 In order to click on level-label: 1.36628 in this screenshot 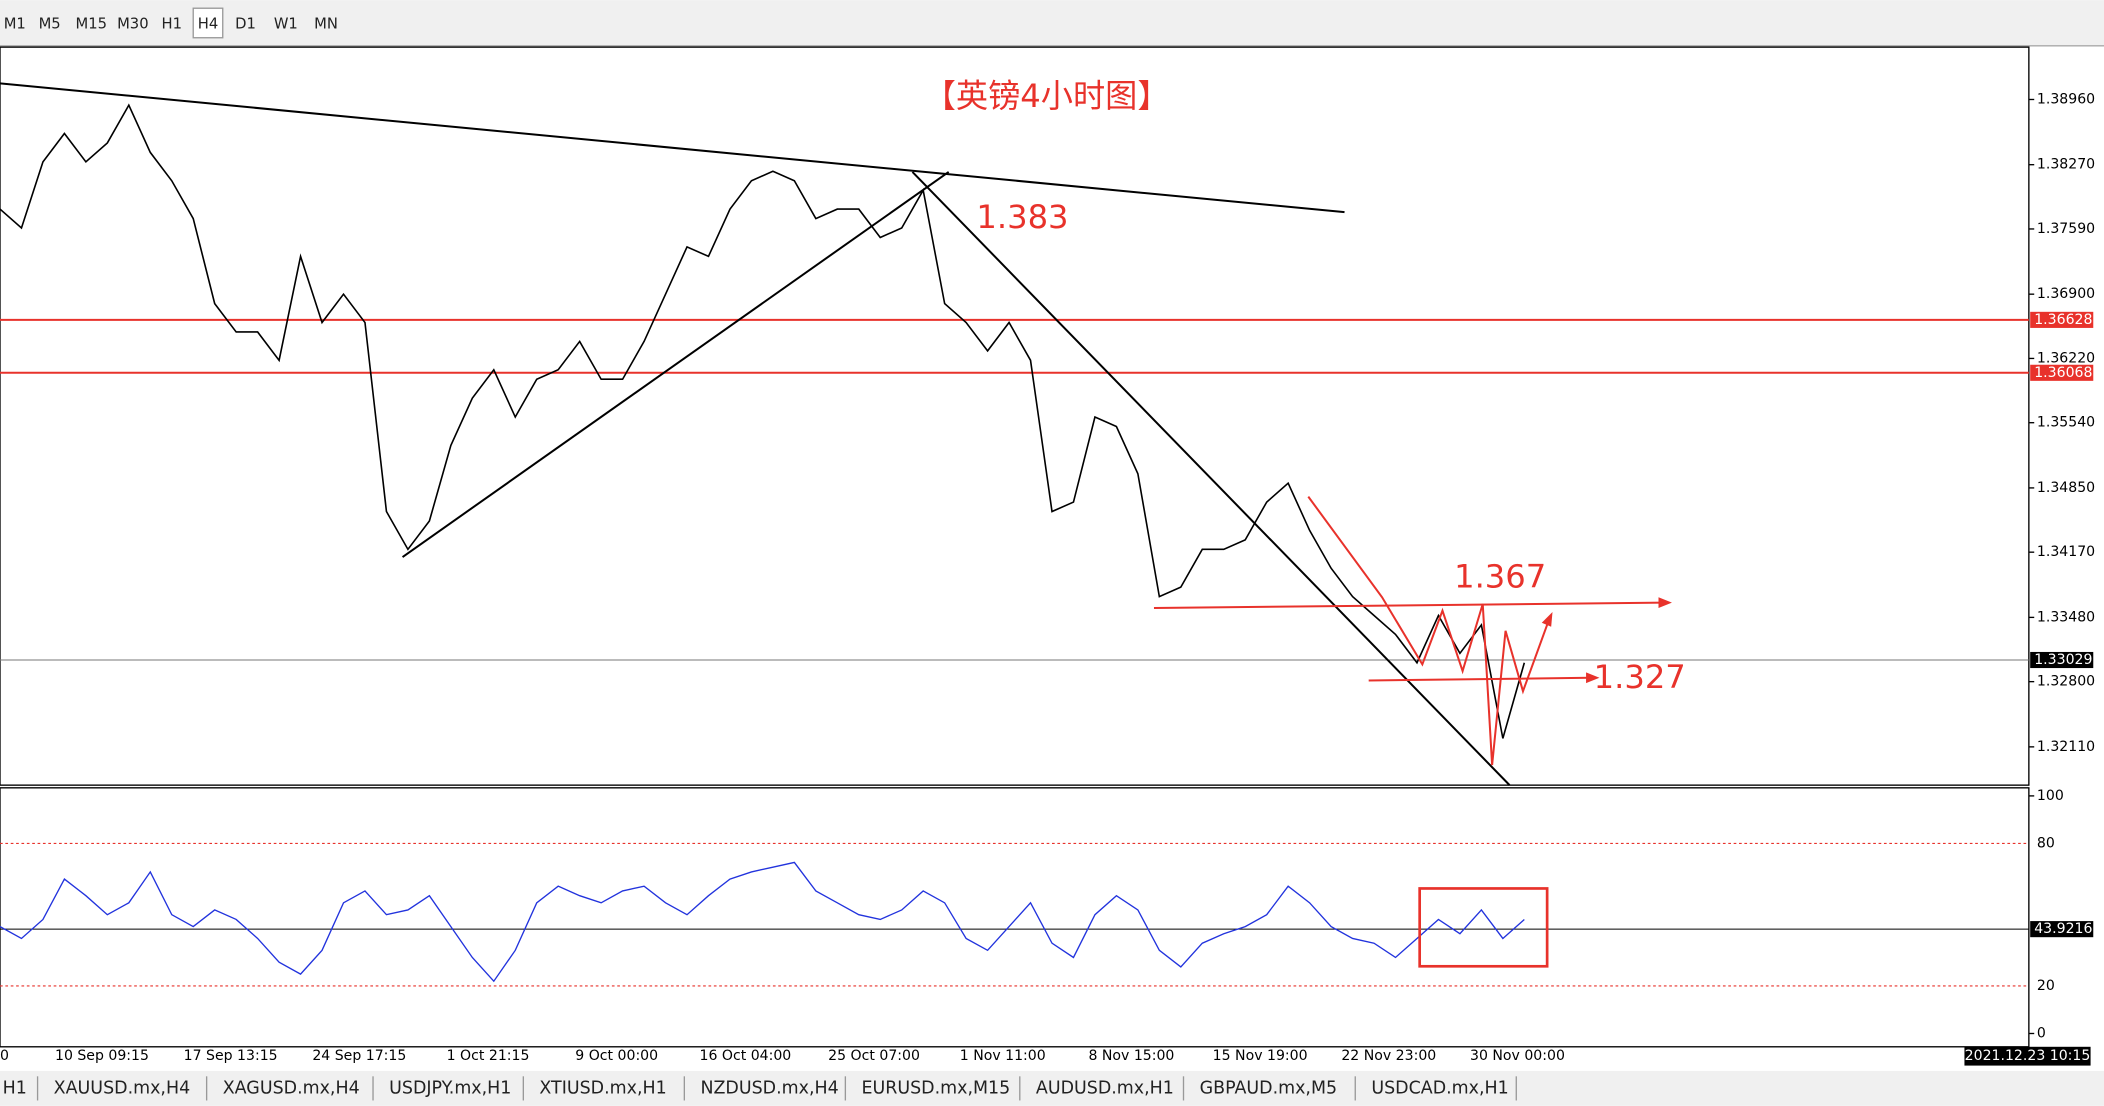, I will do `click(2063, 320)`.